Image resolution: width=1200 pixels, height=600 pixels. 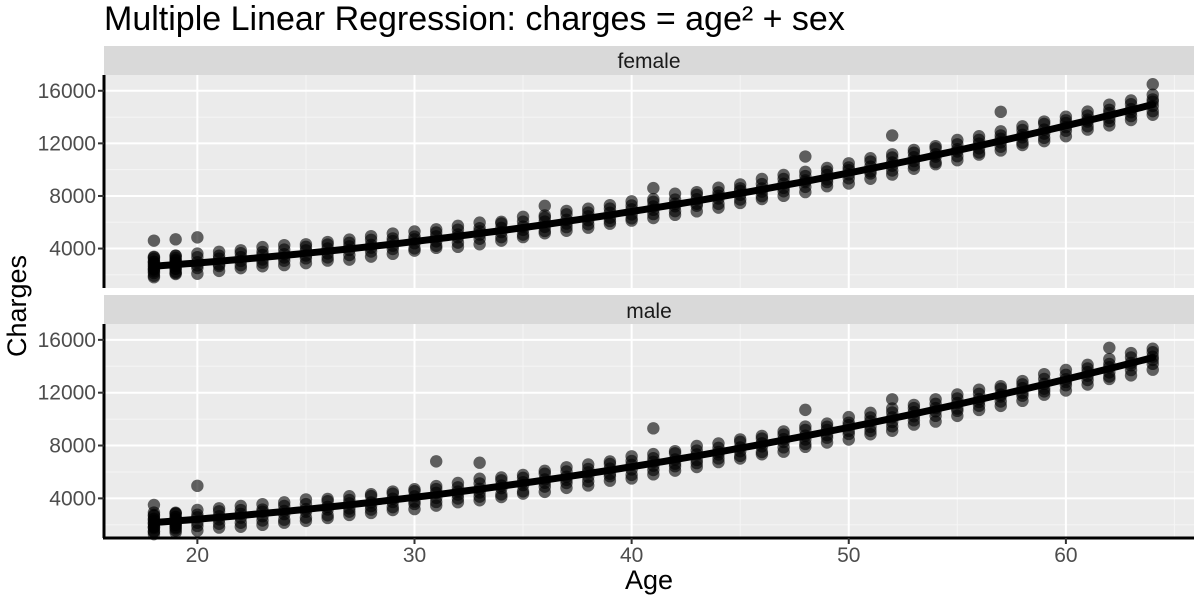 What do you see at coordinates (1065, 555) in the screenshot?
I see `x-tick-label: 60` at bounding box center [1065, 555].